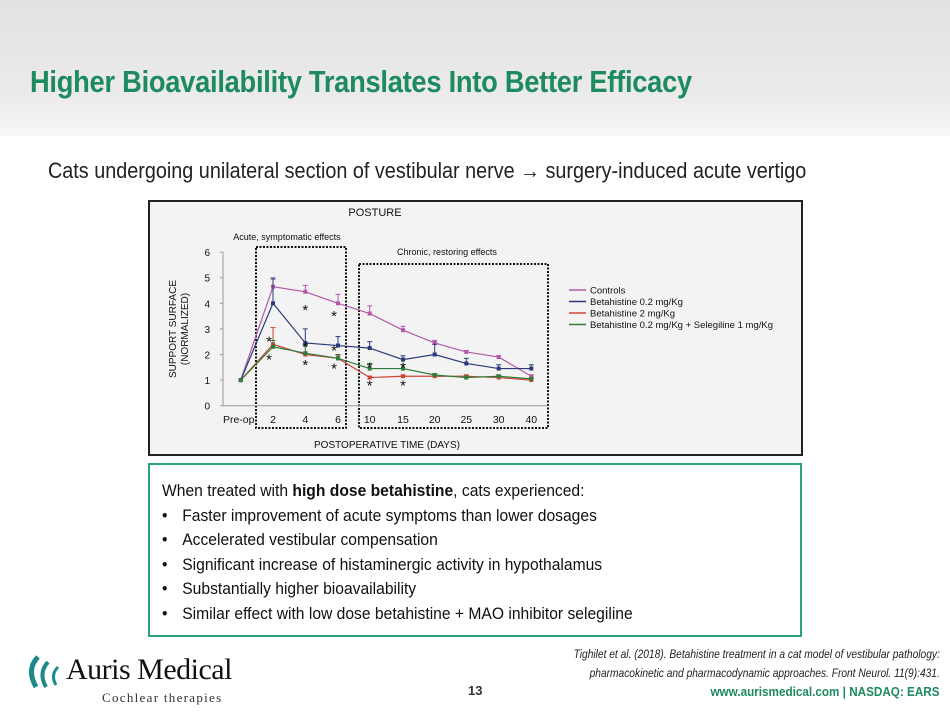 Image resolution: width=950 pixels, height=713 pixels. What do you see at coordinates (825, 691) in the screenshot?
I see `footer-link: www.aurismedical.com | NASDAQ: EARS` at bounding box center [825, 691].